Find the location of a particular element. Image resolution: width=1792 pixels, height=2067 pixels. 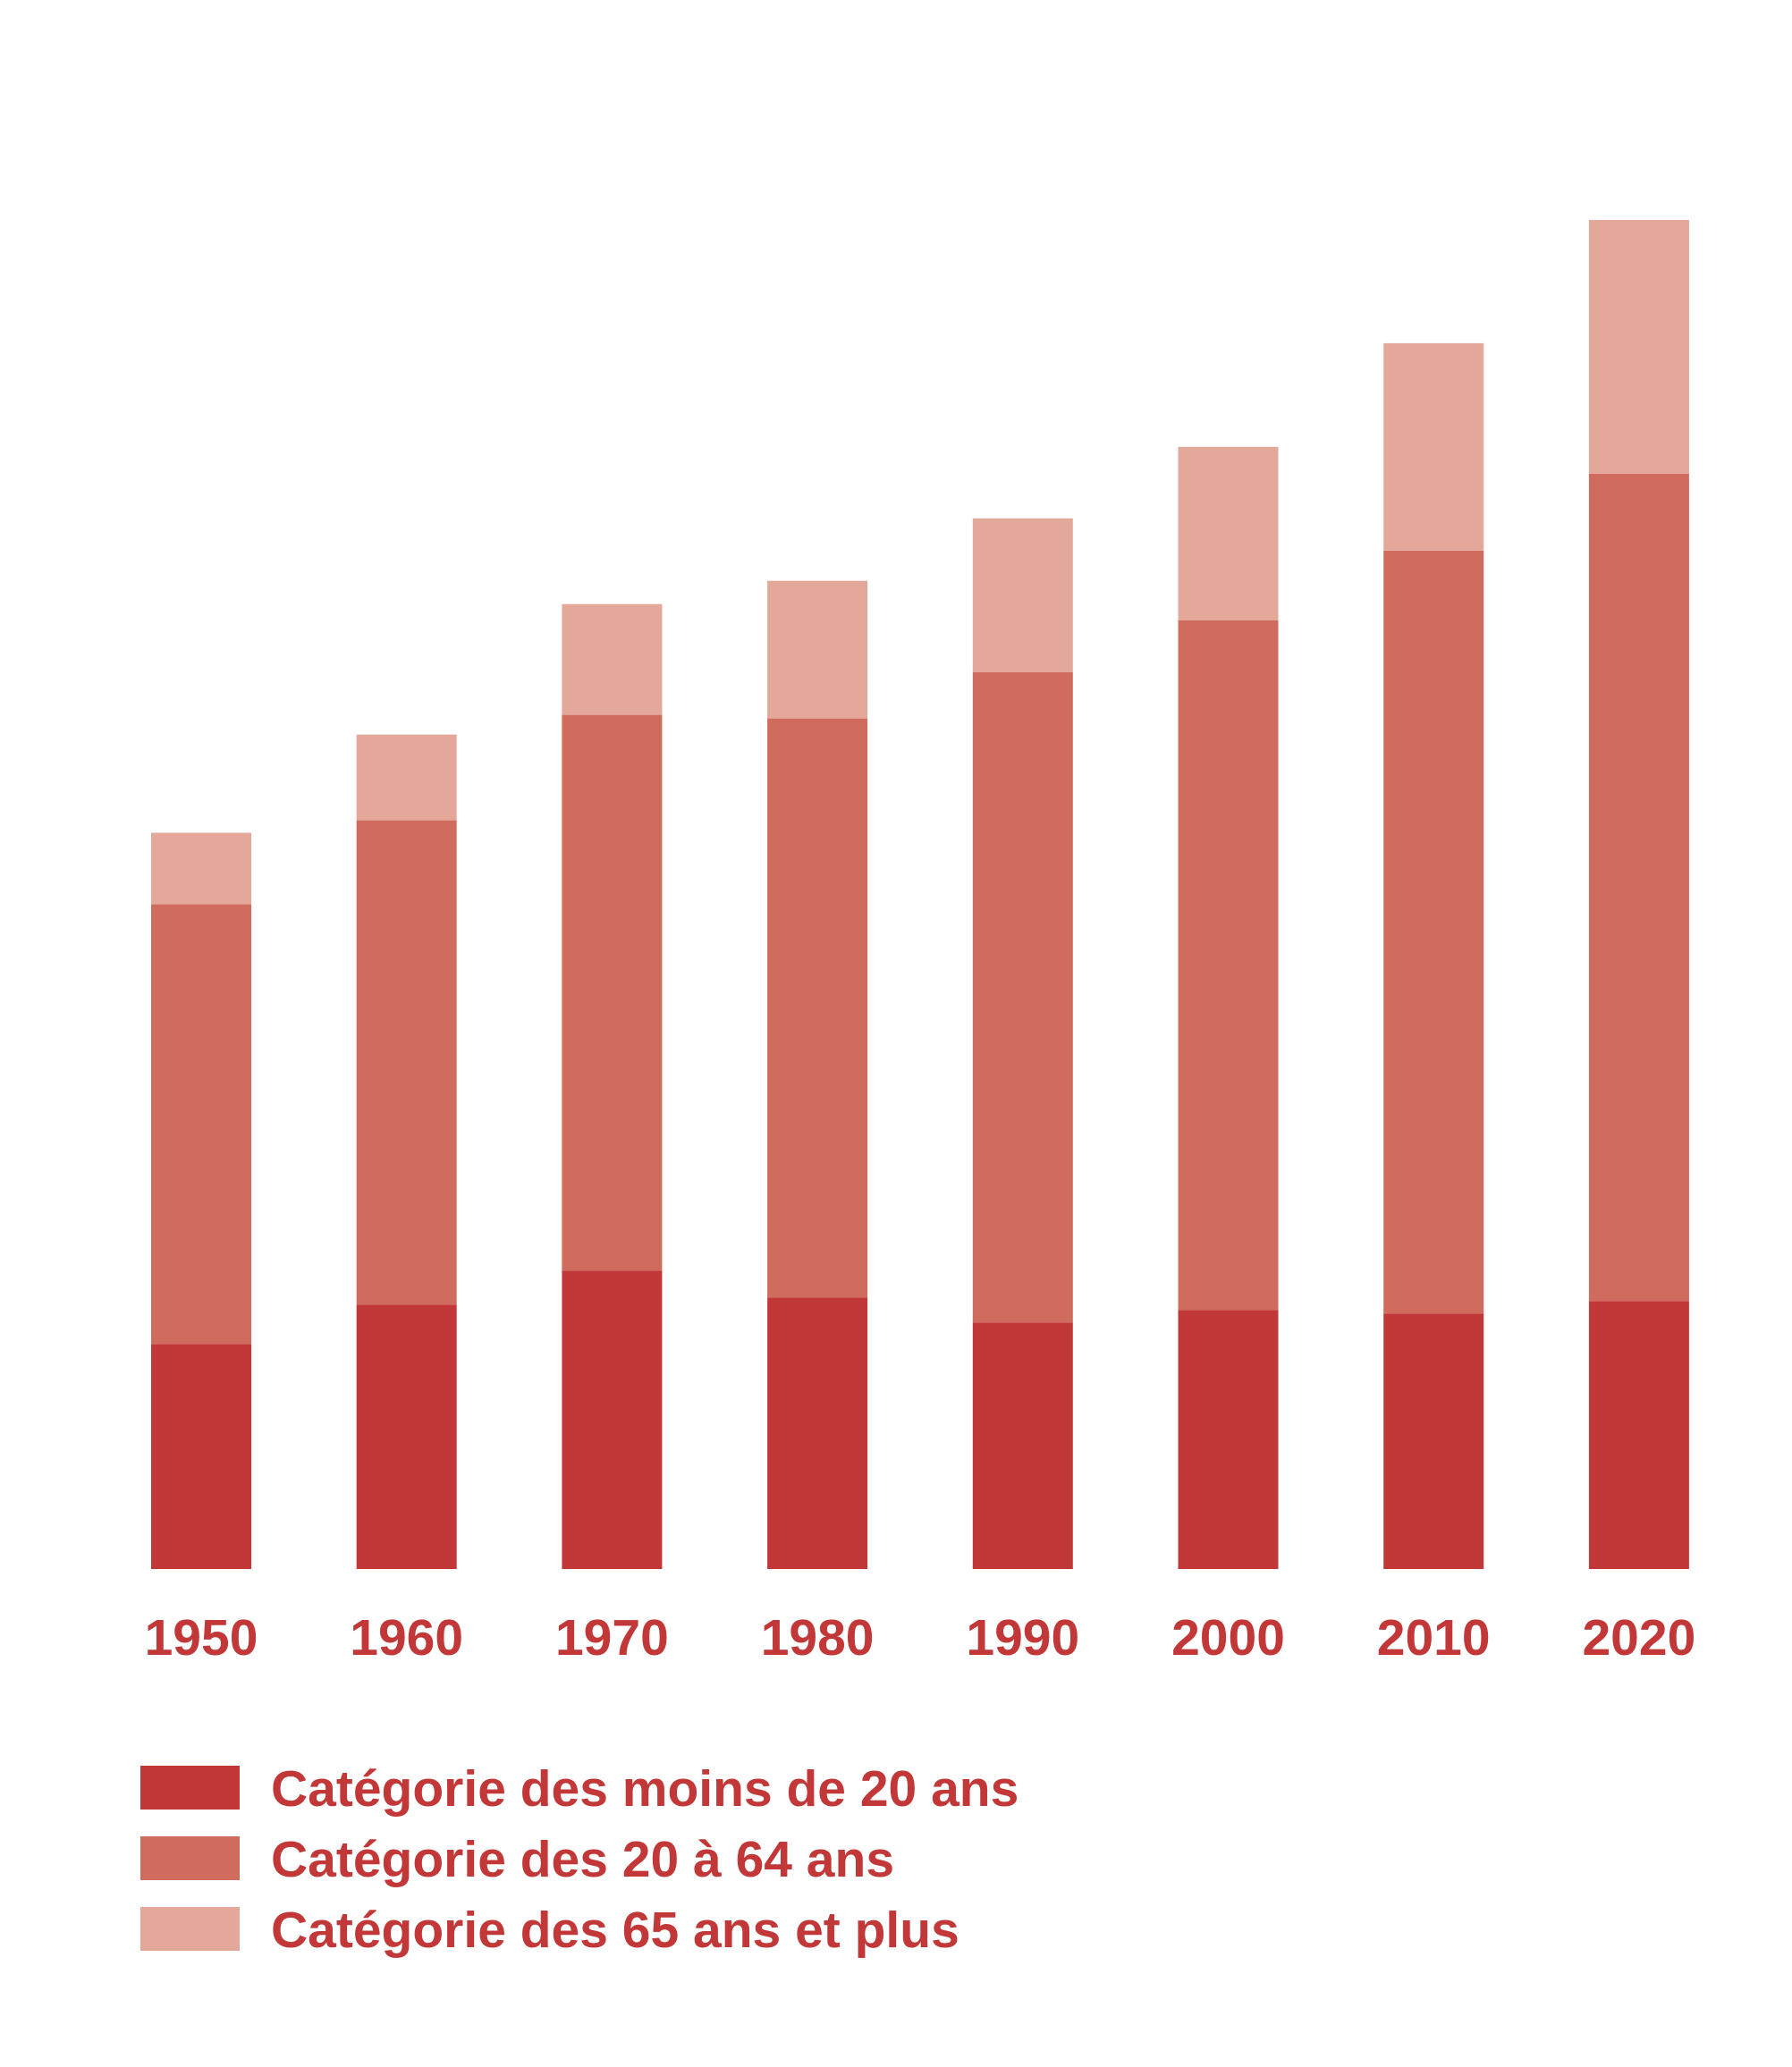

x-tick-label-1980: 1980 is located at coordinates (818, 1637).